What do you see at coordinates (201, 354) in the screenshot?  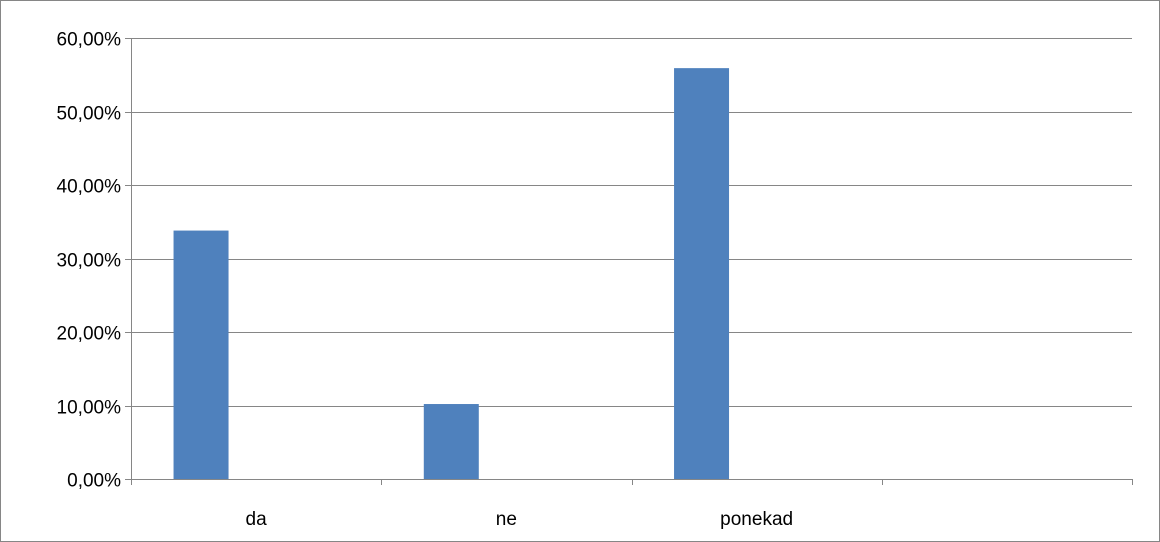 I see `bar-da` at bounding box center [201, 354].